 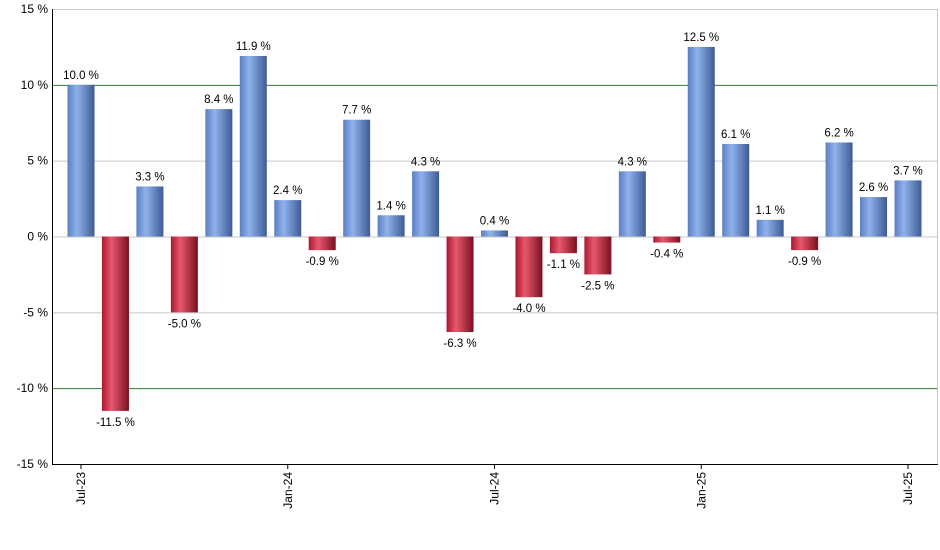 What do you see at coordinates (288, 490) in the screenshot?
I see `x-tick-label: Jan-24` at bounding box center [288, 490].